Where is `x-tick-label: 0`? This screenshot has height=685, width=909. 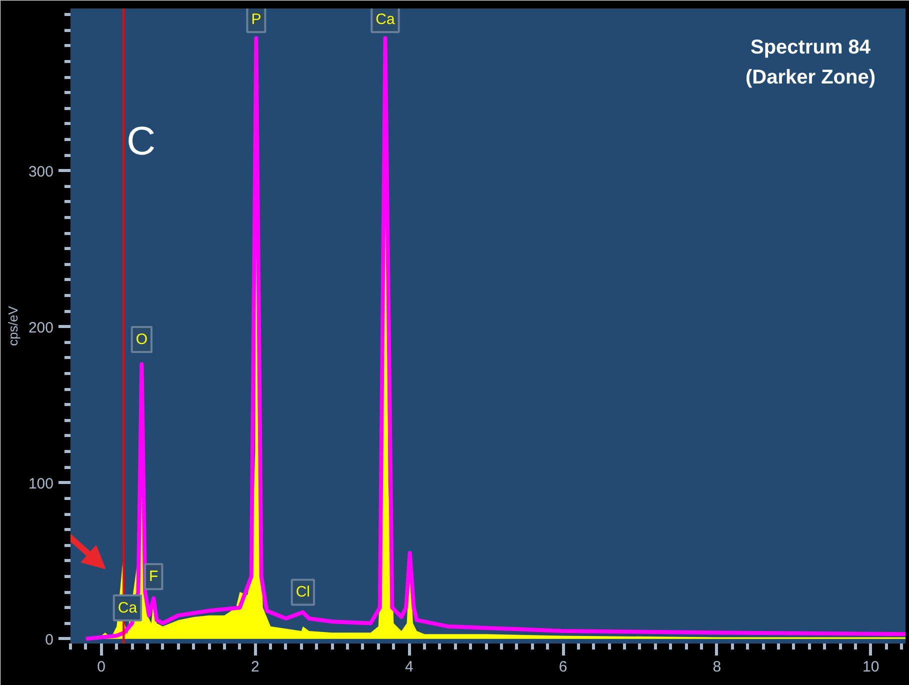 x-tick-label: 0 is located at coordinates (101, 667).